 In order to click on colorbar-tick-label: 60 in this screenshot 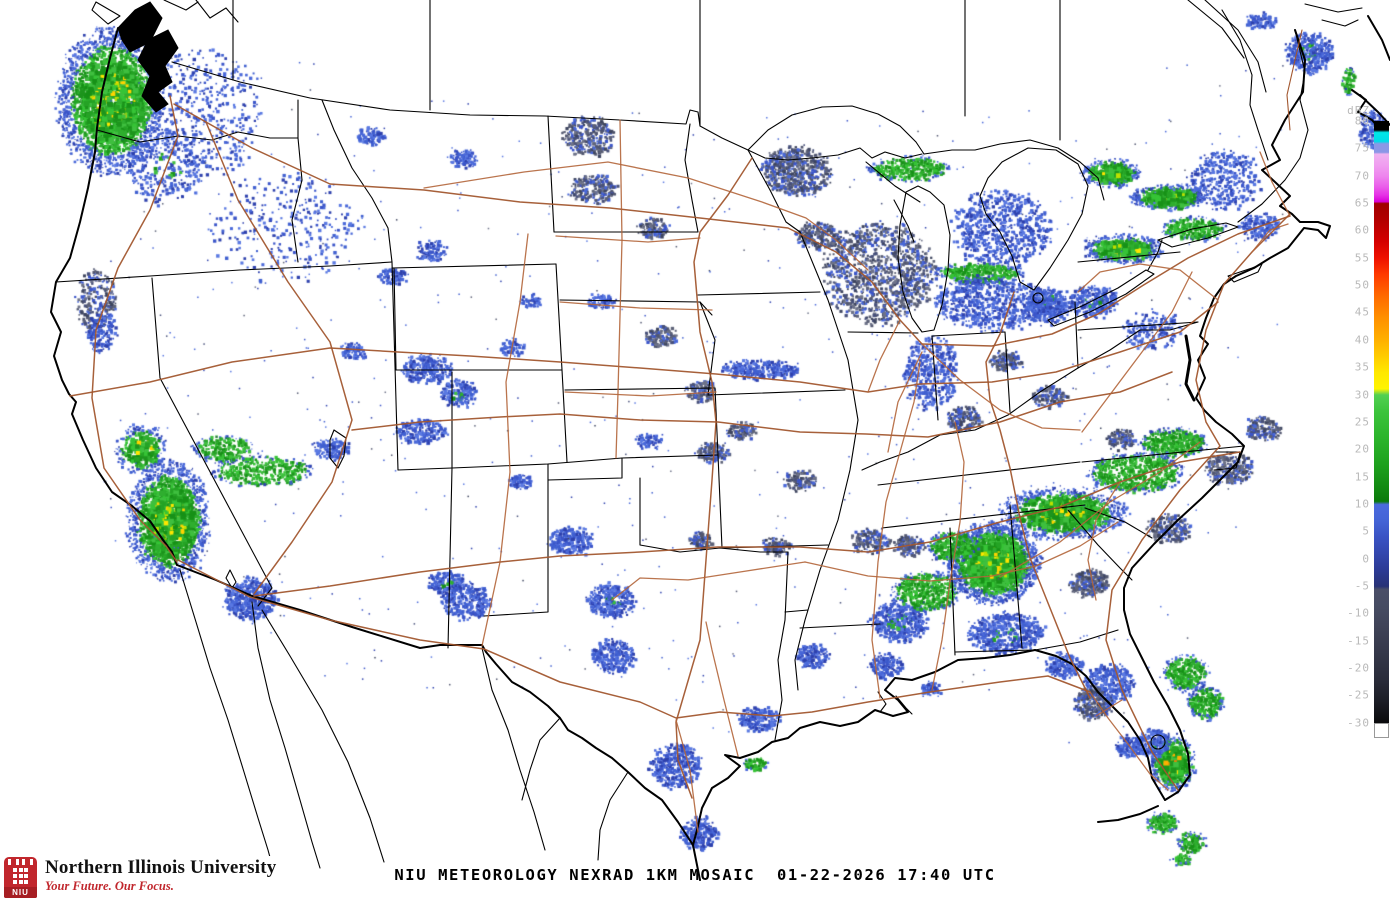, I will do `click(1362, 230)`.